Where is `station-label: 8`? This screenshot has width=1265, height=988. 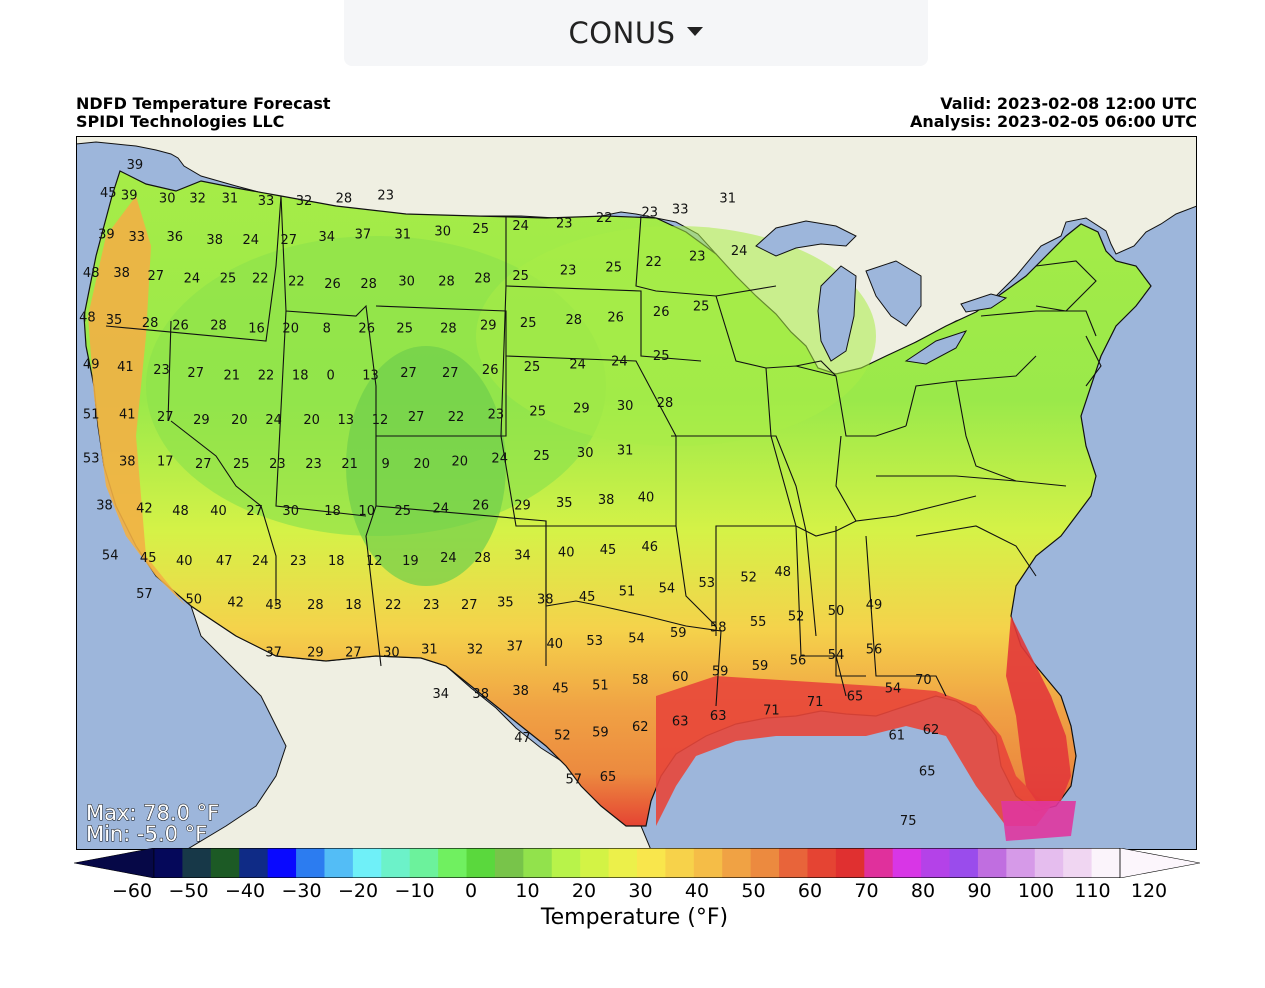
station-label: 8 is located at coordinates (327, 329).